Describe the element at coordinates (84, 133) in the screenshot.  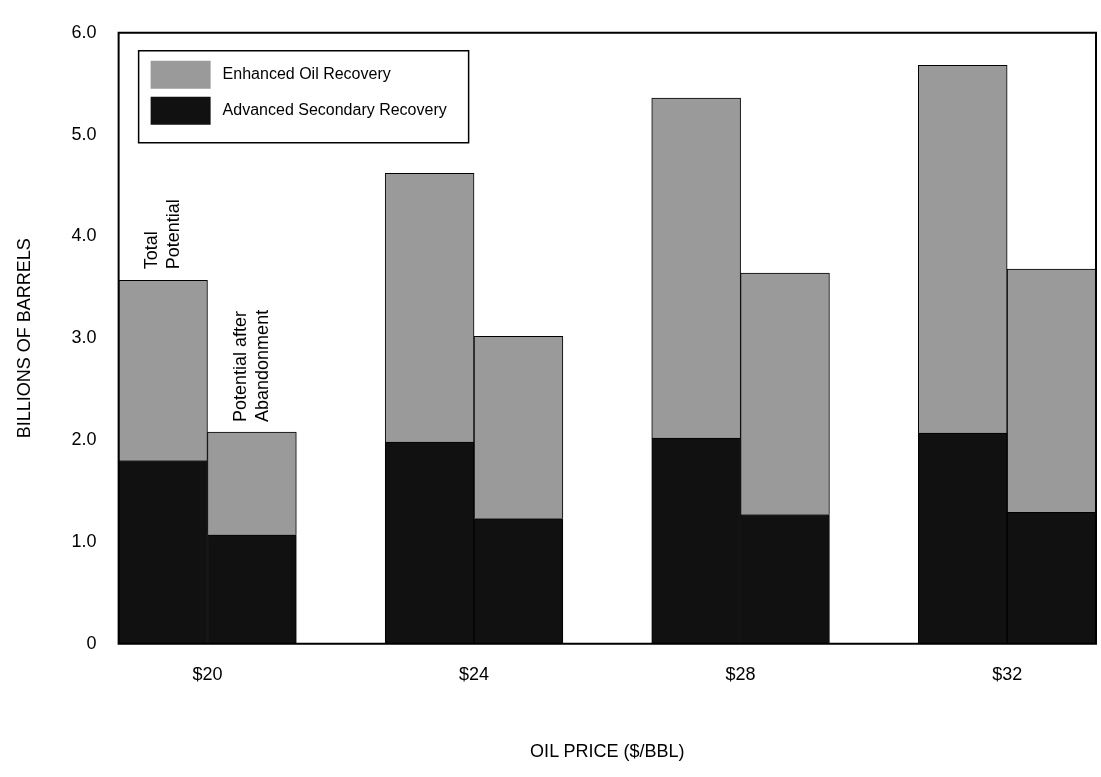
I see `y-tick-label: 5.0` at that location.